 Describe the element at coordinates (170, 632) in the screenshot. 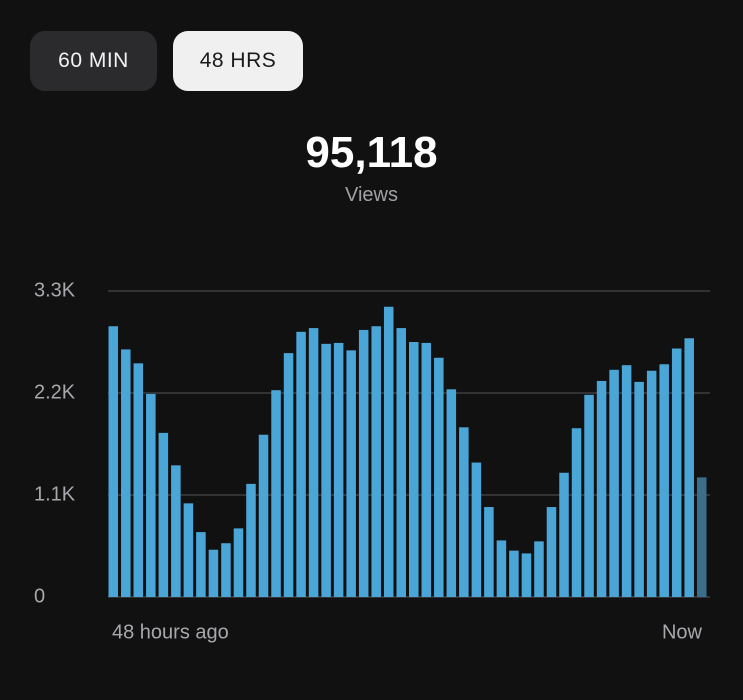

I see `x-tick-label: 48 hours ago` at that location.